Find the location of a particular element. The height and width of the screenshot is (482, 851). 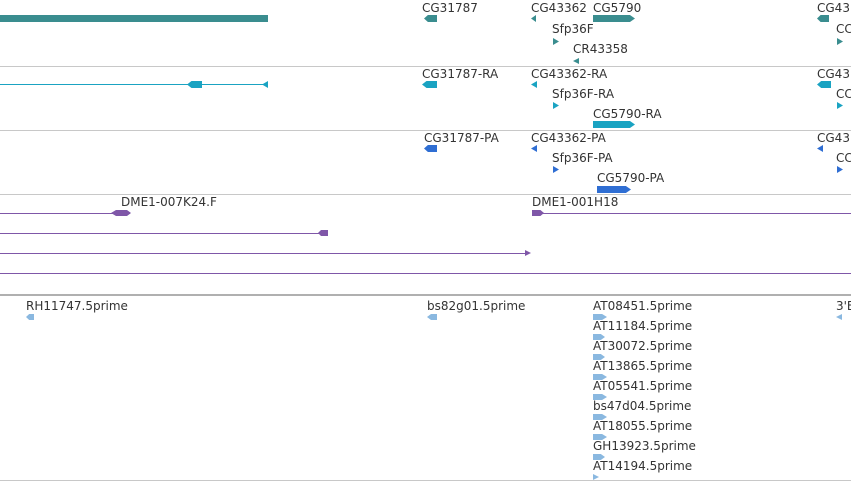

est-label-at14194: AT14194.5prime is located at coordinates (643, 466).